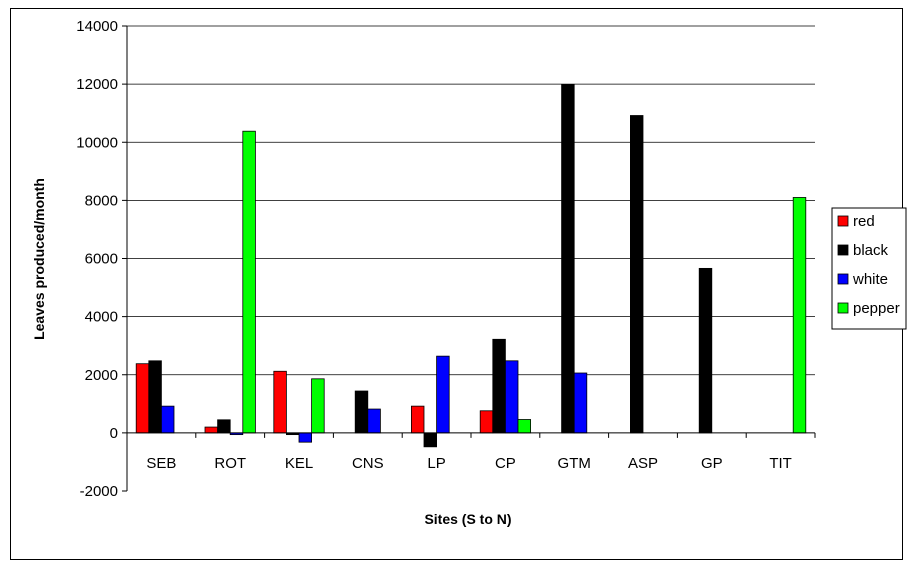 The image size is (914, 568). What do you see at coordinates (864, 221) in the screenshot?
I see `legend-label-red: red` at bounding box center [864, 221].